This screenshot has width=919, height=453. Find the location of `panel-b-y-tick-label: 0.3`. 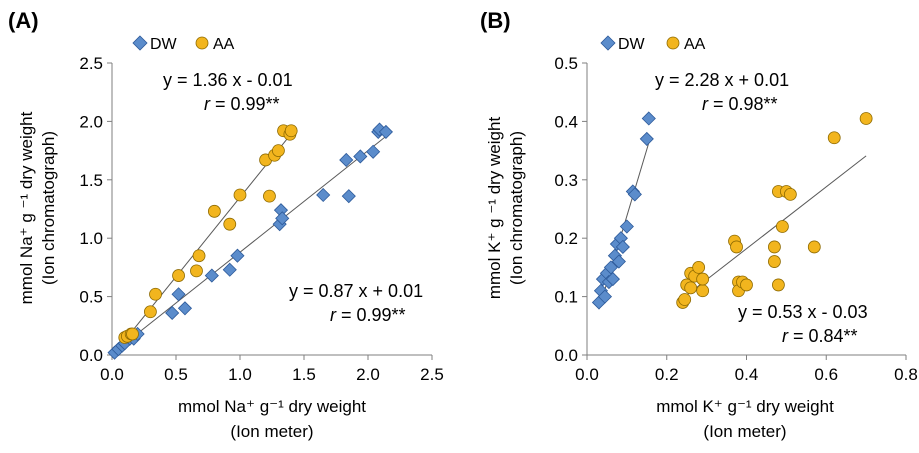

panel-b-y-tick-label: 0.3 is located at coordinates (566, 180).